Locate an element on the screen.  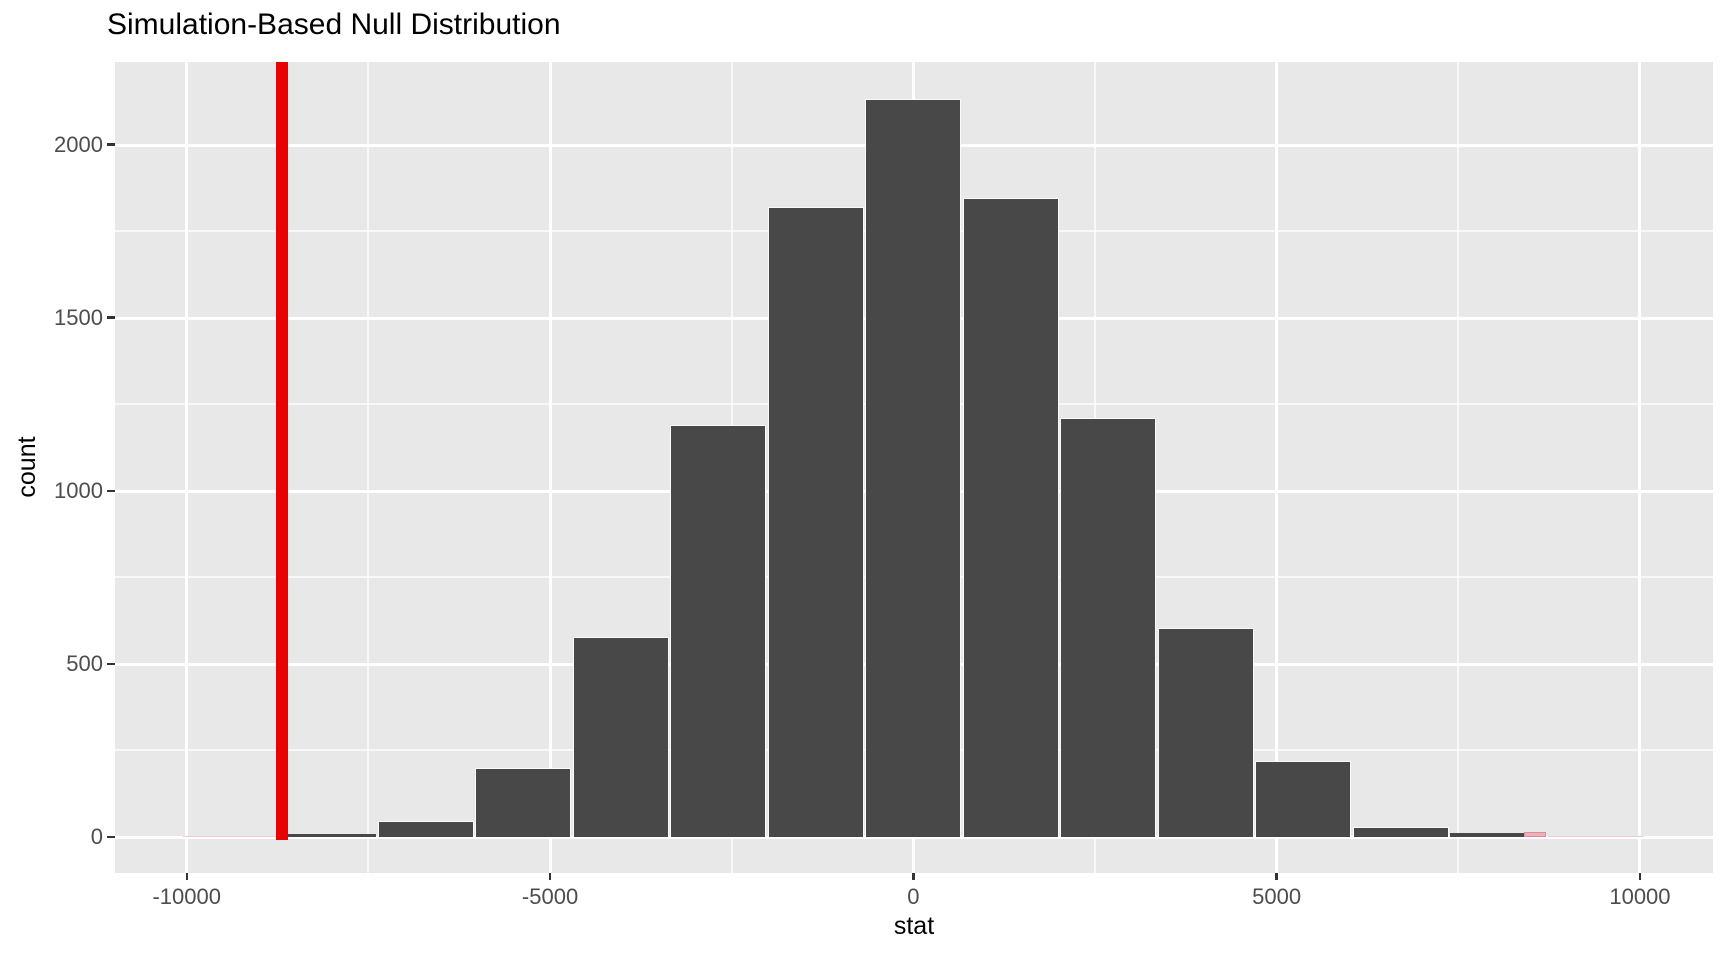
y-tick-label: 0 is located at coordinates (96, 836).